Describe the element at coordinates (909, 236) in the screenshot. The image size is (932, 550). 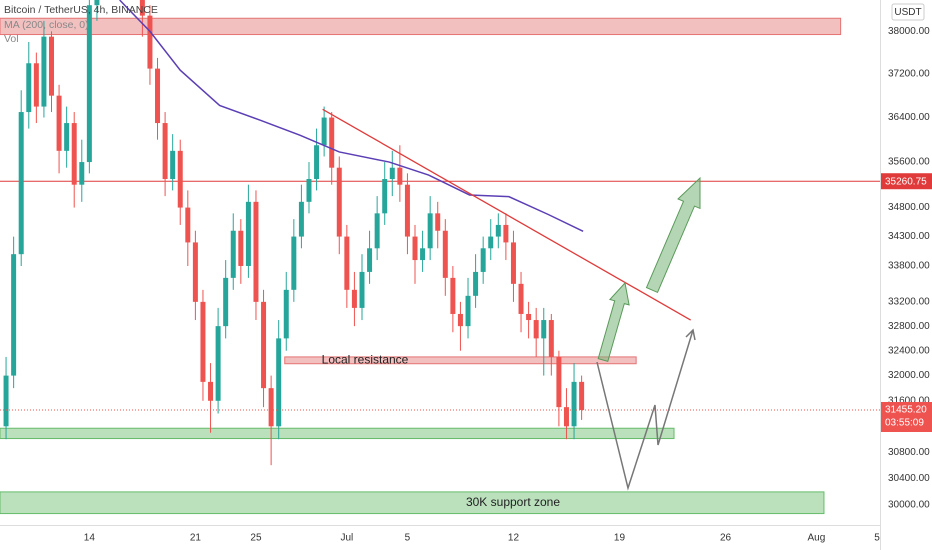
I see `y-tick-label: 34300.00` at that location.